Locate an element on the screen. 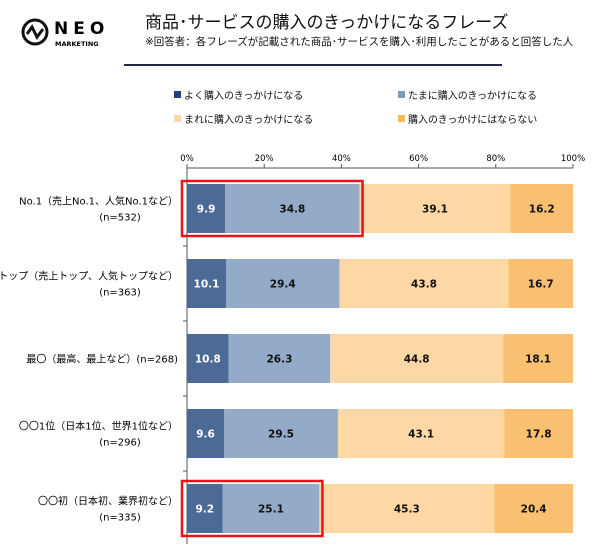 The height and width of the screenshot is (557, 600). data-label: 29.5 is located at coordinates (281, 435).